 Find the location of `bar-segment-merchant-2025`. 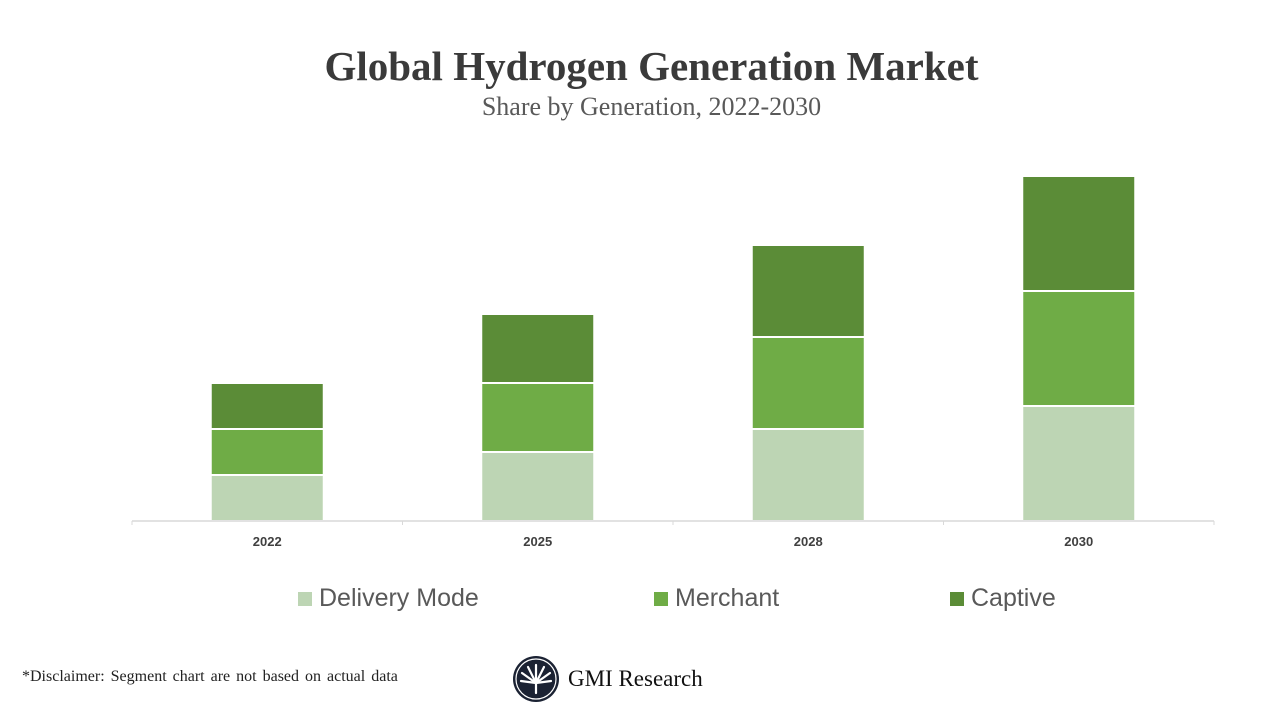

bar-segment-merchant-2025 is located at coordinates (538, 417).